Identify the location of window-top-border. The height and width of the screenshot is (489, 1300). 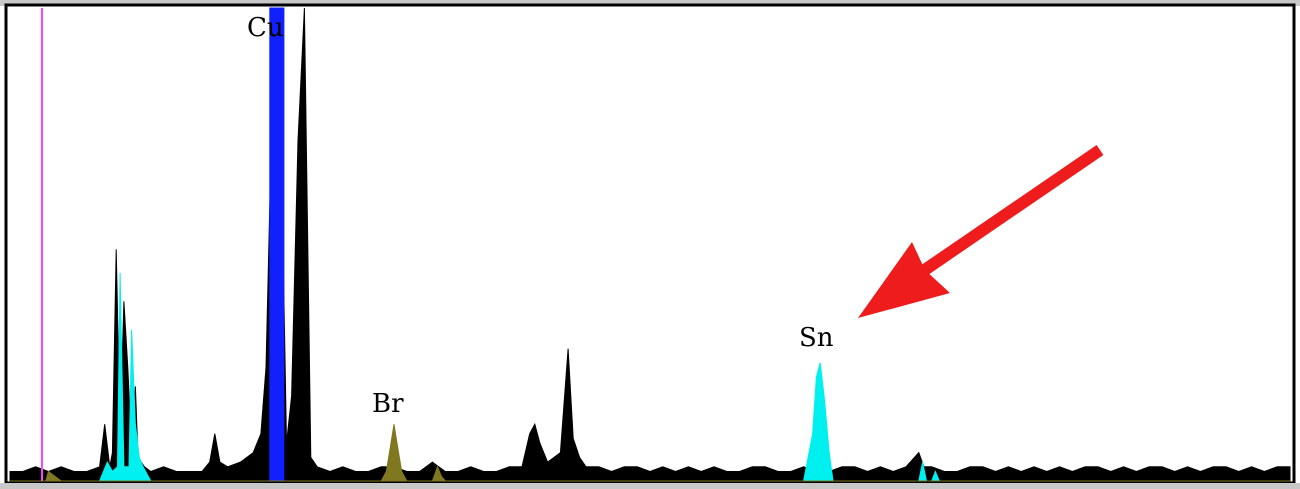
(650, 3).